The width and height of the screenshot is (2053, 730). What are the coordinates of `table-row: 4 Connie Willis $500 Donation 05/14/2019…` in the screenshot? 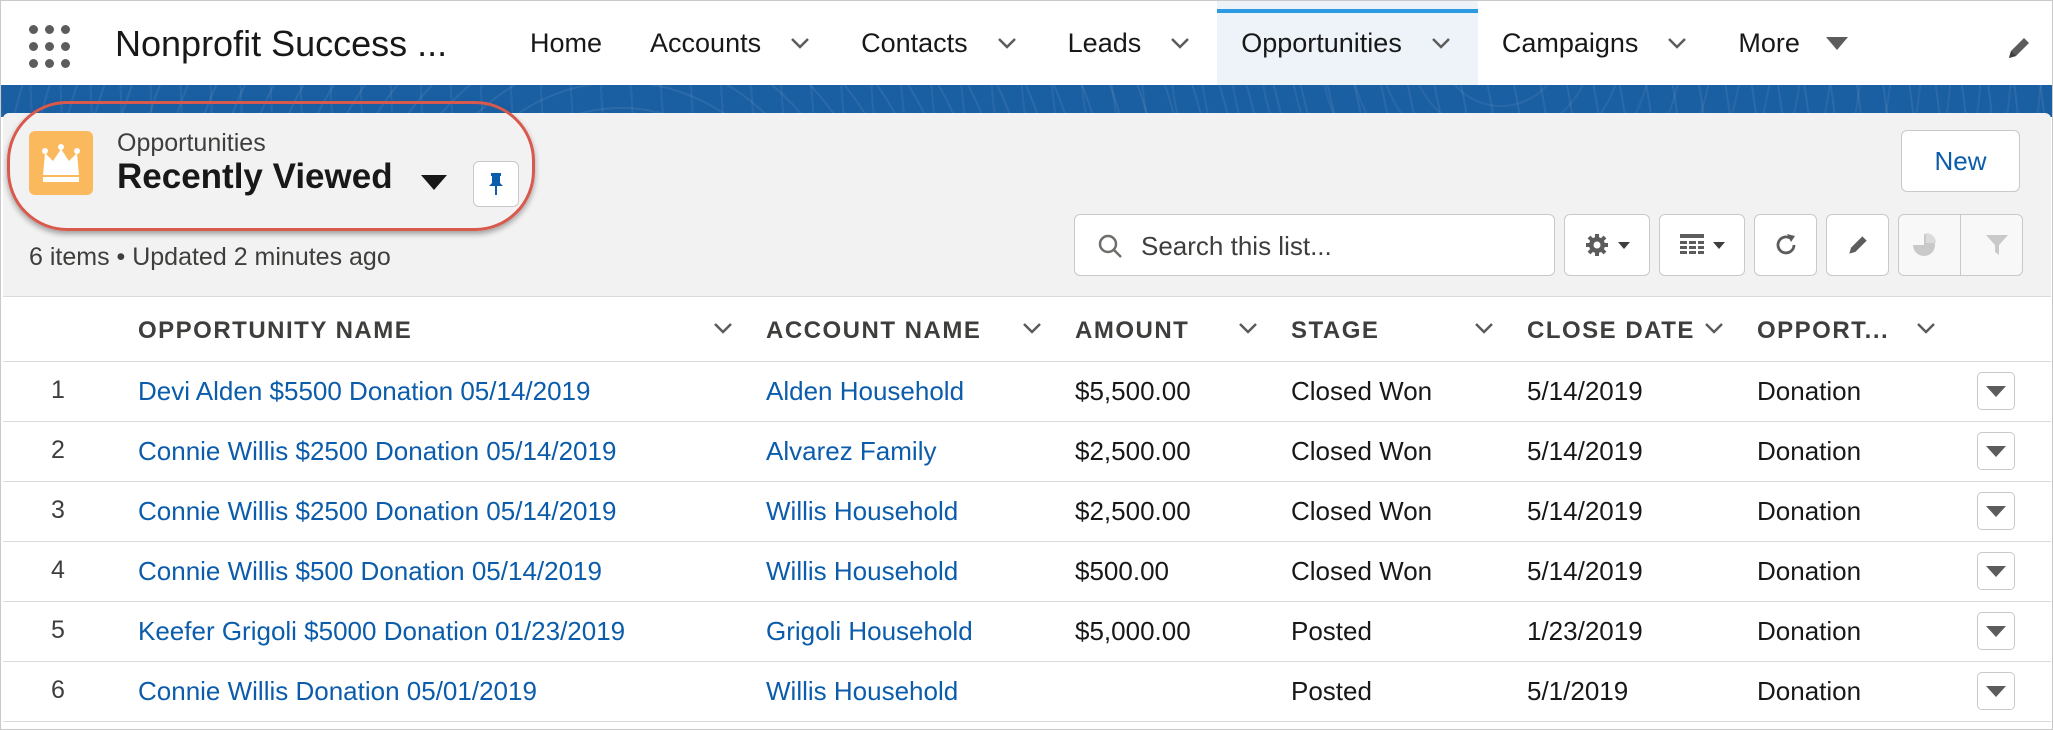 It's located at (1027, 571).